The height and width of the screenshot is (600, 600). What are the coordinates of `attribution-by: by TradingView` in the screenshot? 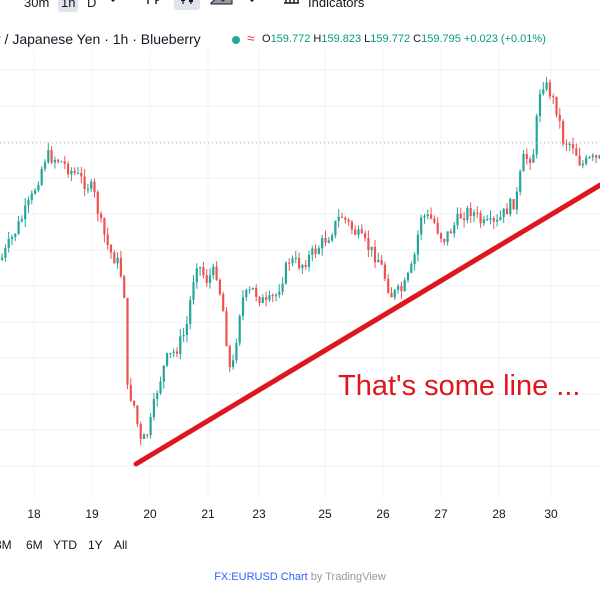 It's located at (346, 577).